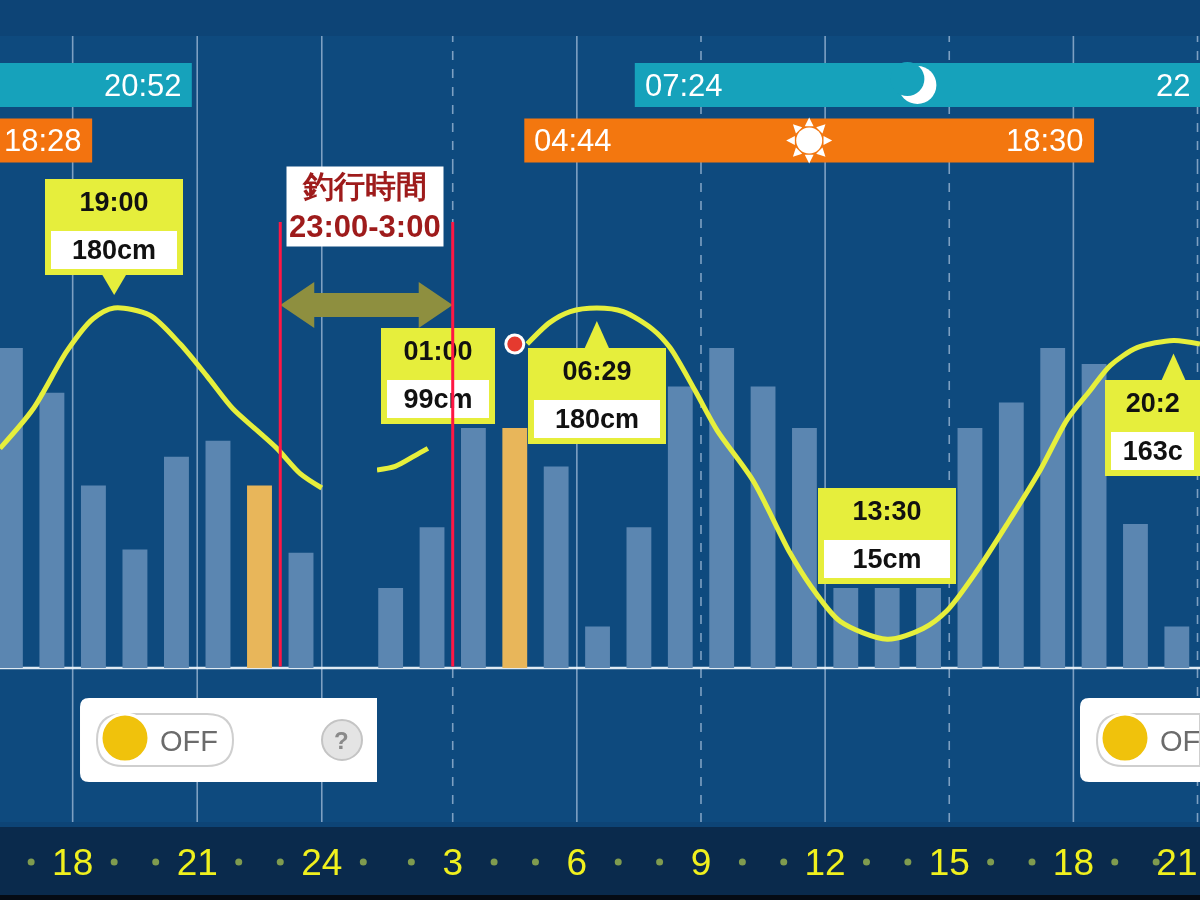 The width and height of the screenshot is (1200, 900). I want to click on annotation: 20:52, so click(143, 85).